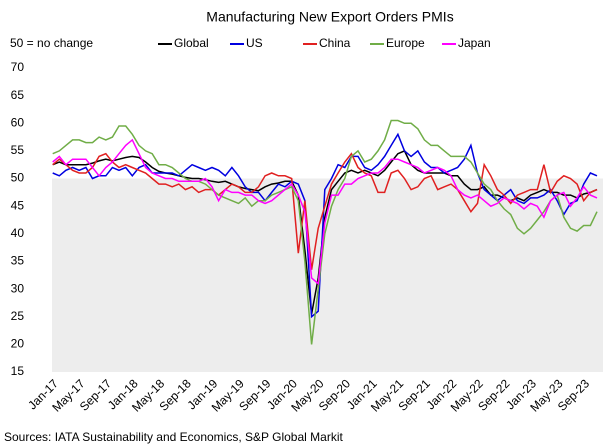  Describe the element at coordinates (18, 150) in the screenshot. I see `y-tick-label: 55` at that location.